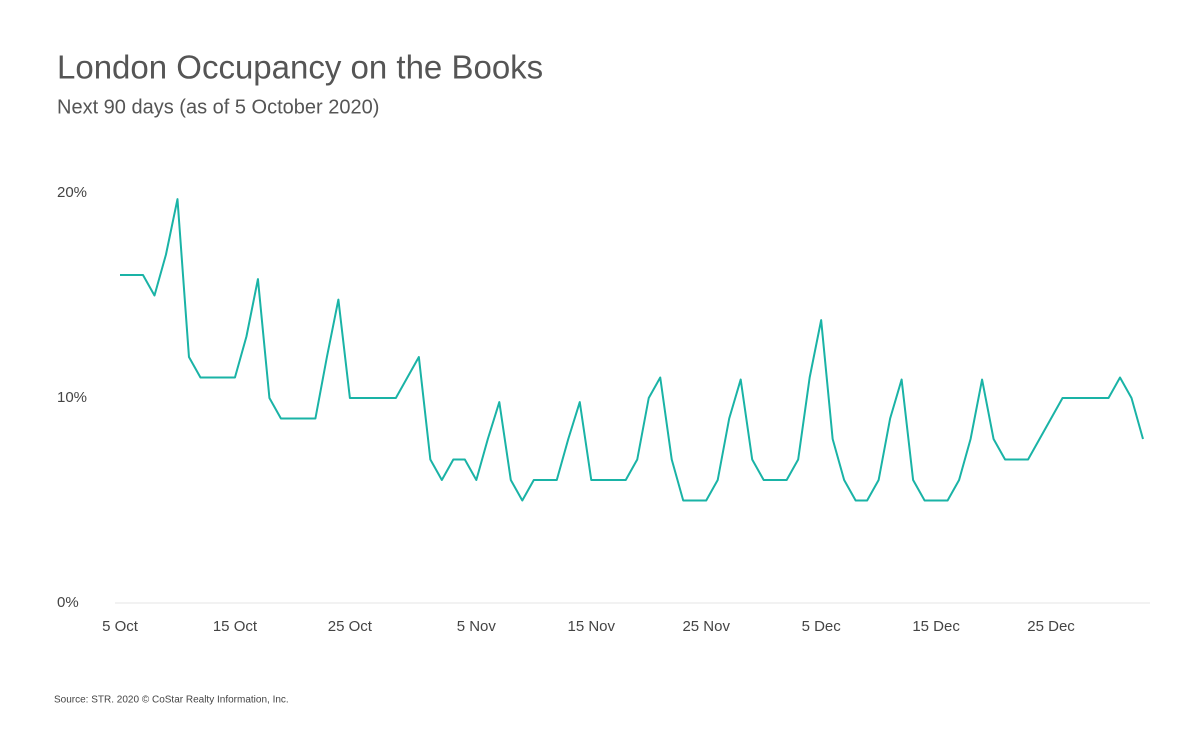  Describe the element at coordinates (235, 626) in the screenshot. I see `x-tick-label: 15 Oct` at that location.